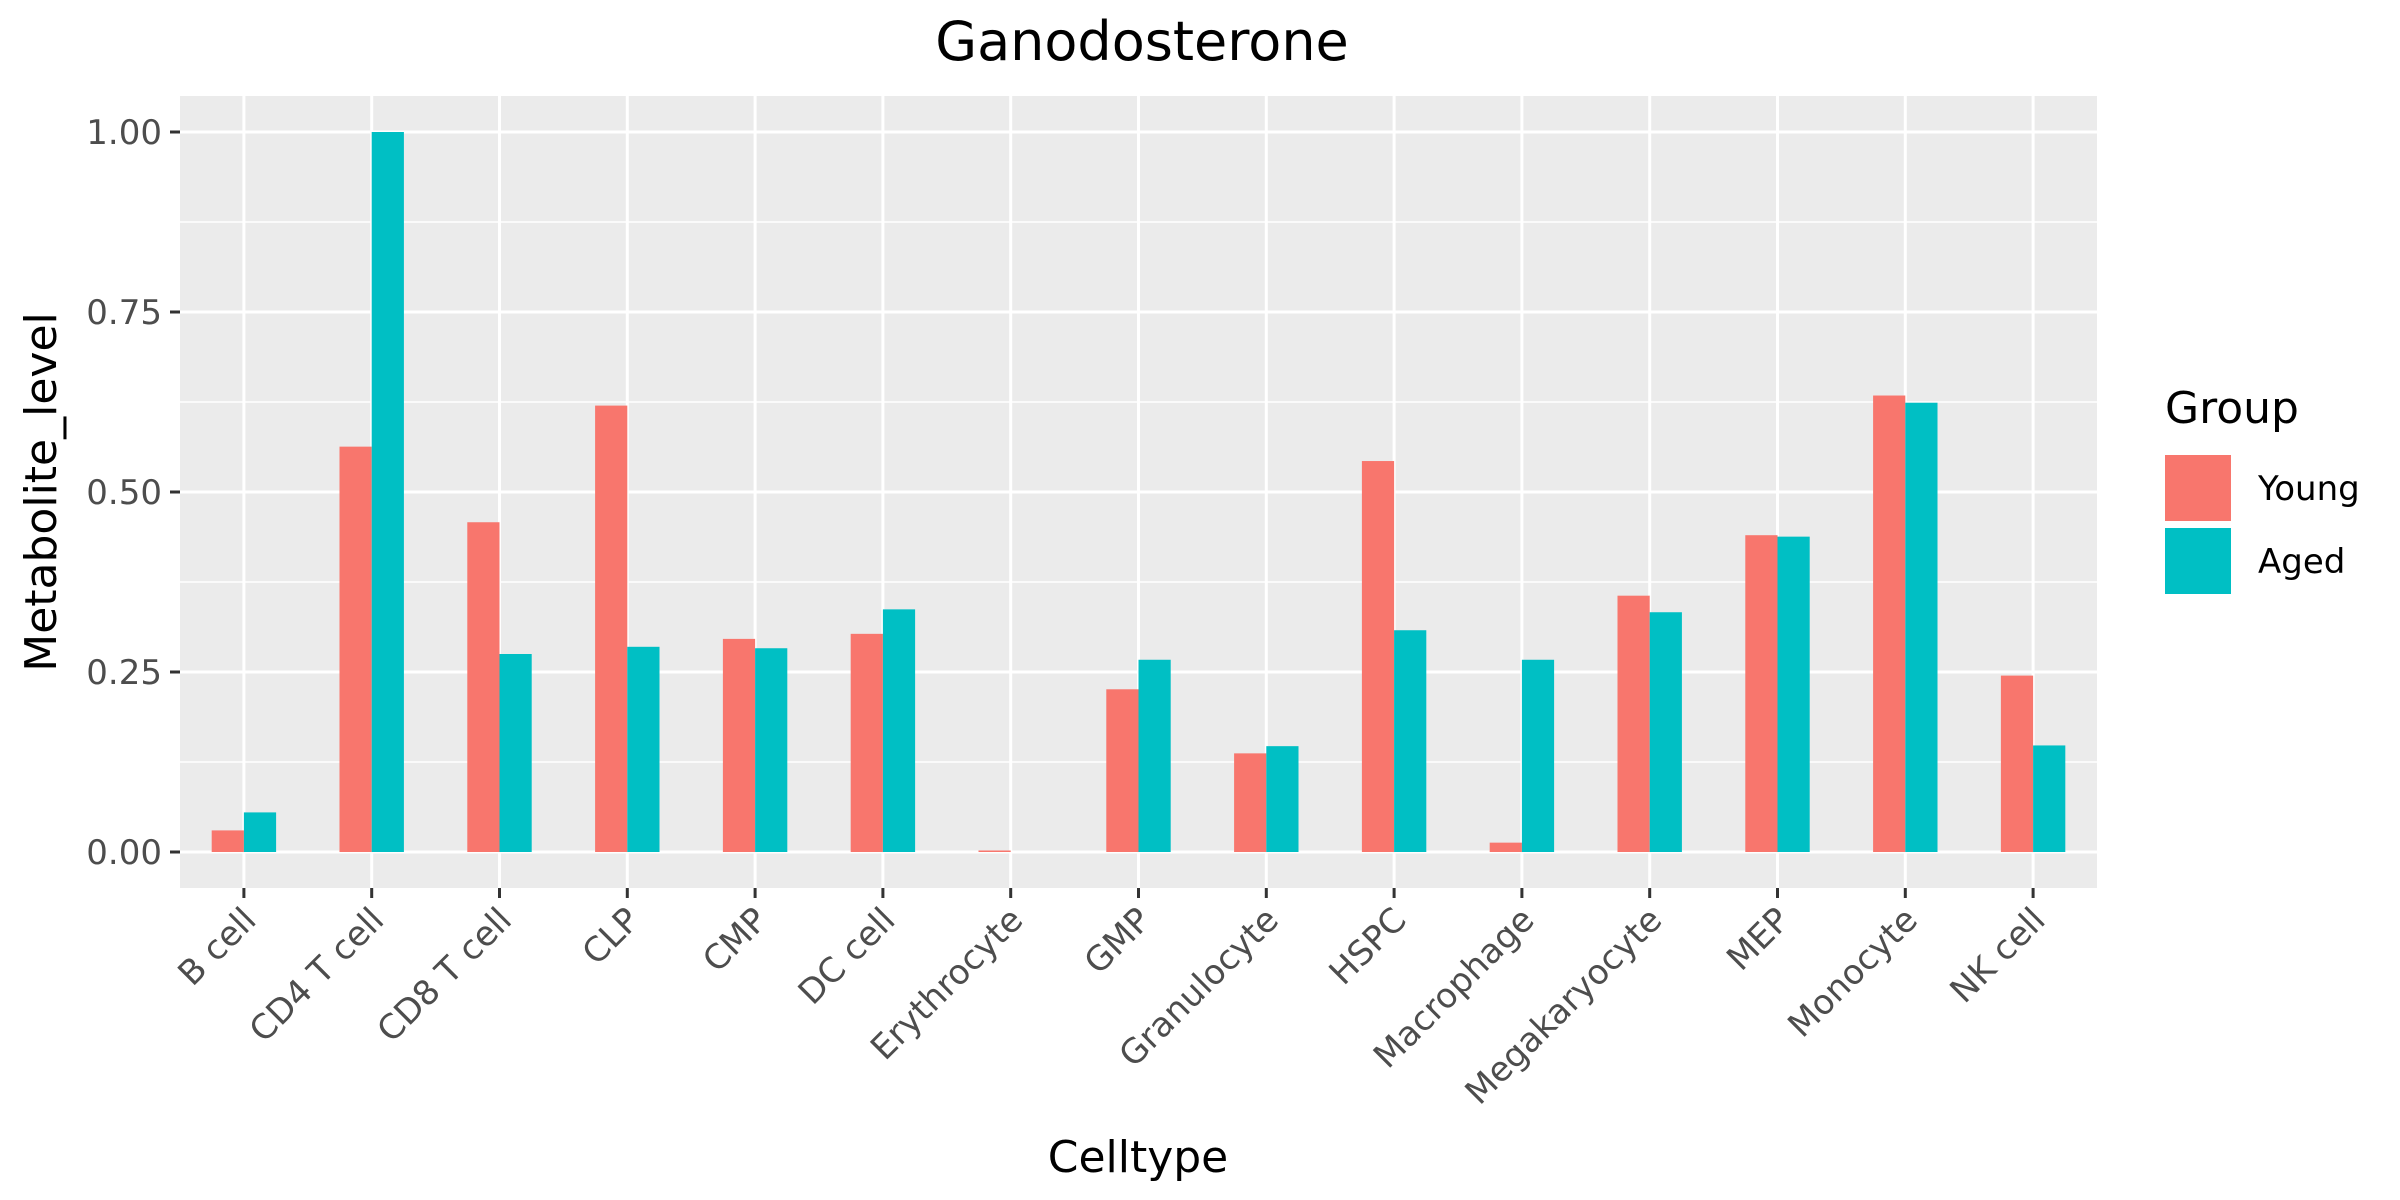  Describe the element at coordinates (1154, 755) in the screenshot. I see `bar-aged-gmp` at that location.